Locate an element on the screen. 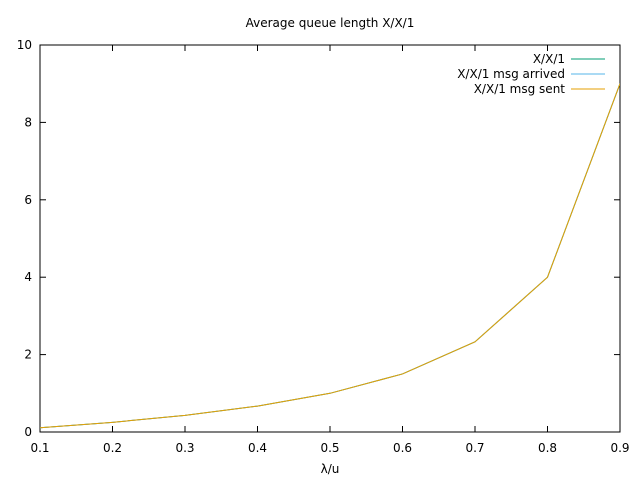 Image resolution: width=640 pixels, height=484 pixels. x-tick-label: 0.7 is located at coordinates (474, 448).